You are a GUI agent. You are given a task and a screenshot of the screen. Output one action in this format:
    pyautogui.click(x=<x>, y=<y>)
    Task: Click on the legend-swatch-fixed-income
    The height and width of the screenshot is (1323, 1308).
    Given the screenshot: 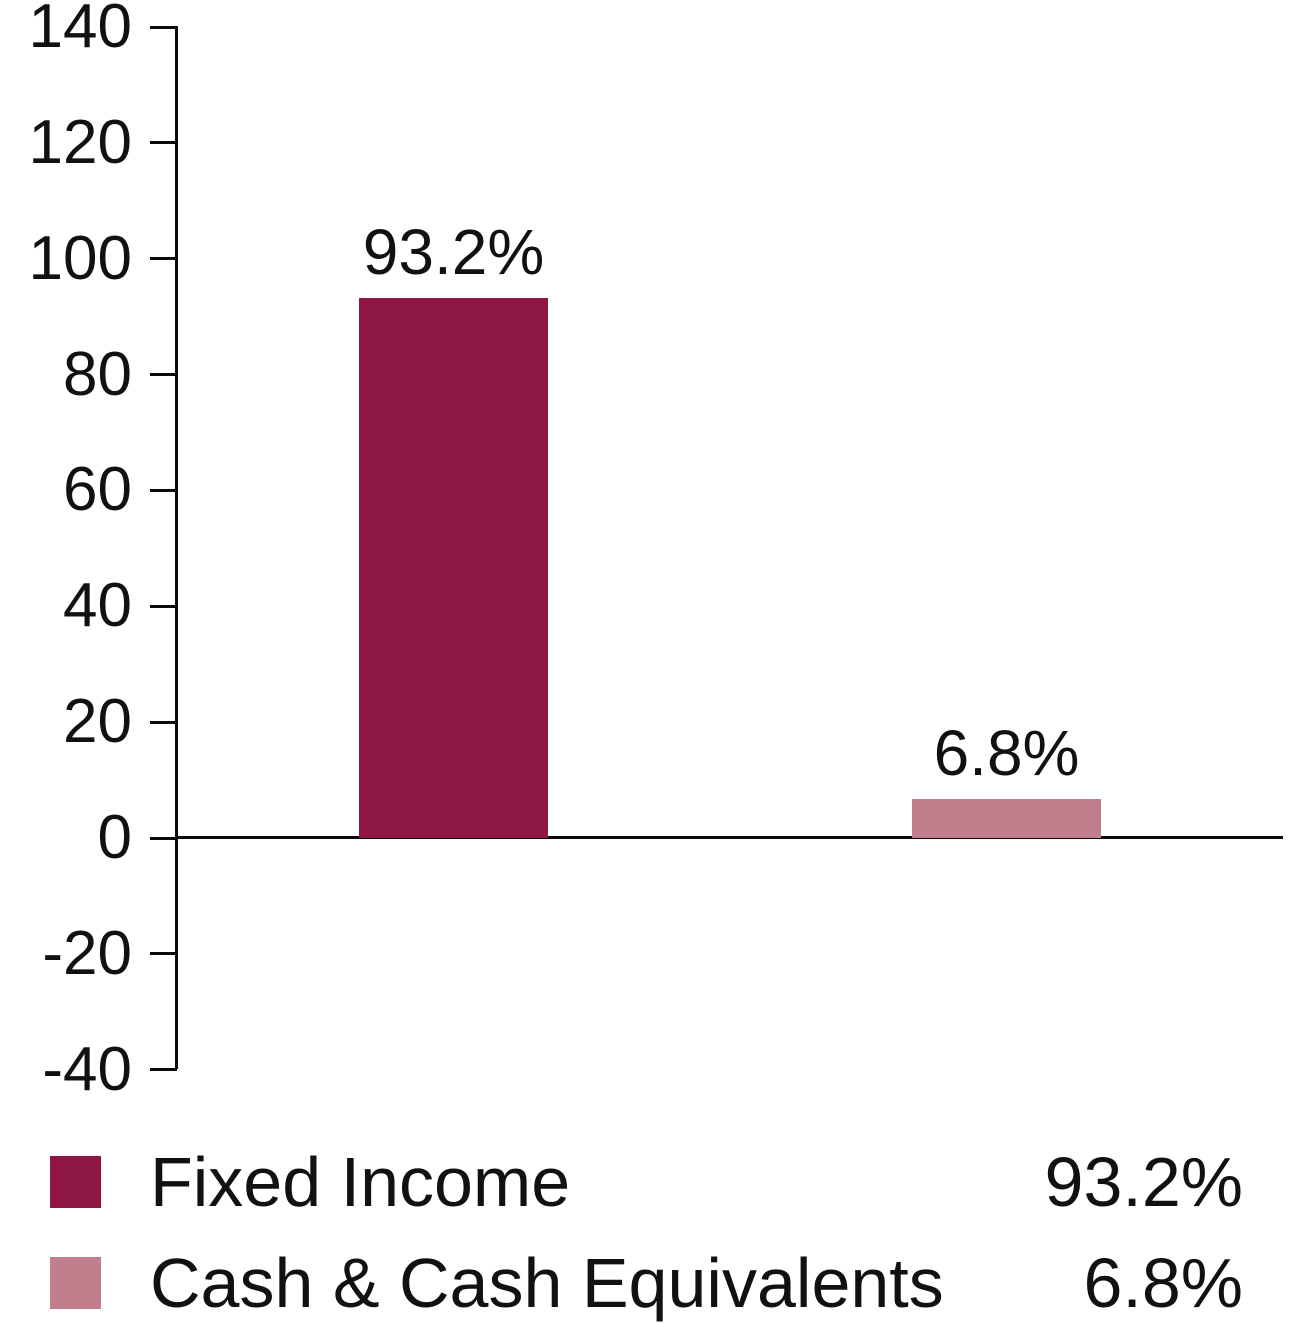 What is the action you would take?
    pyautogui.click(x=75, y=1182)
    